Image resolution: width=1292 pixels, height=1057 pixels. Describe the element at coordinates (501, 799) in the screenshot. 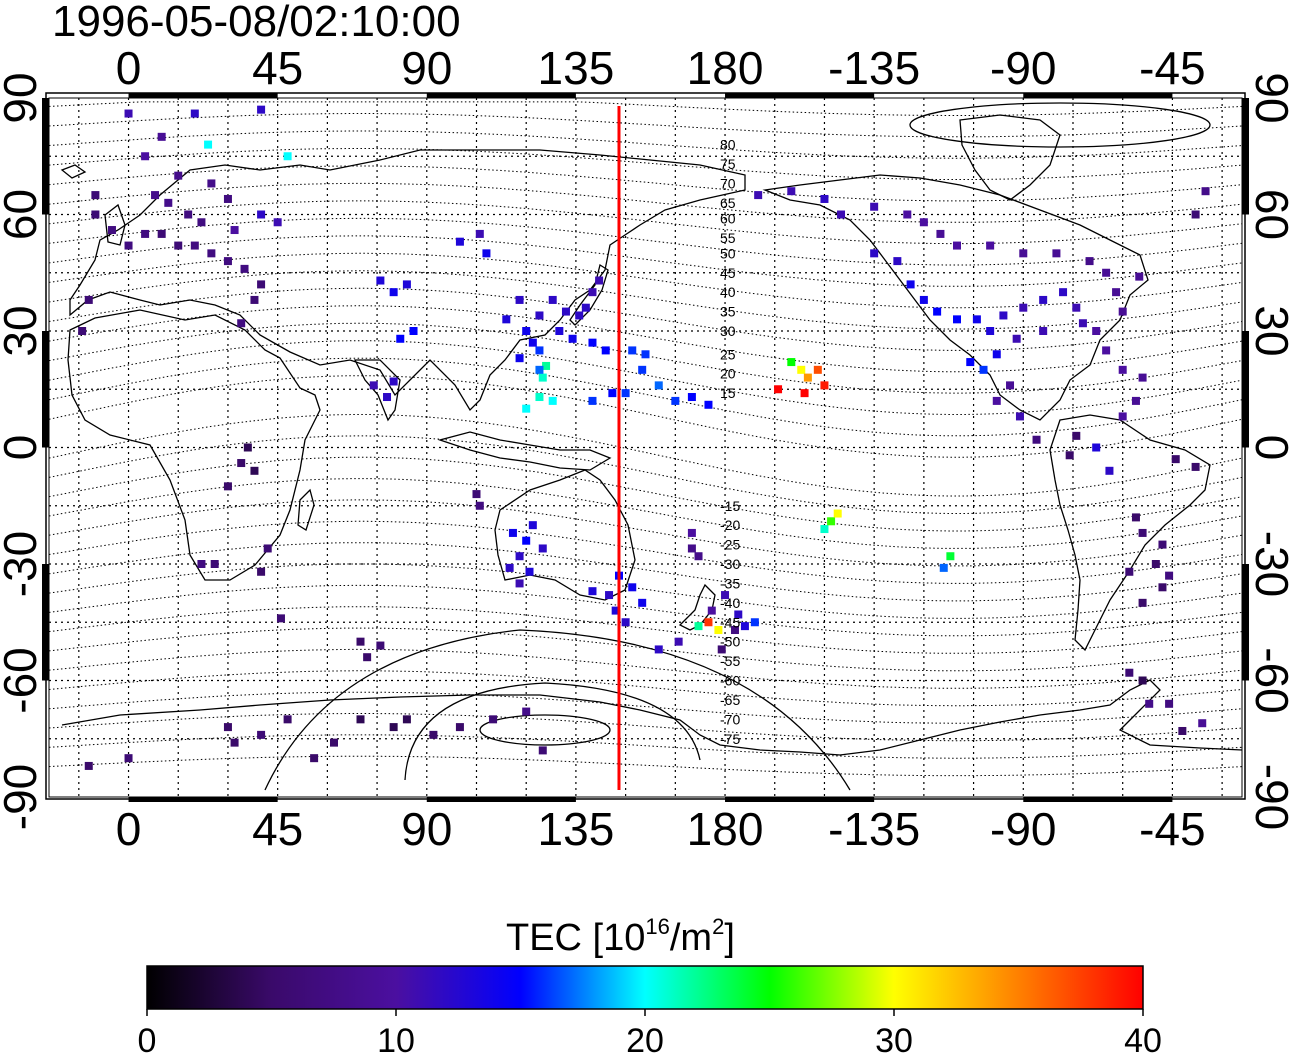

I see `frame-bar-bottom` at that location.